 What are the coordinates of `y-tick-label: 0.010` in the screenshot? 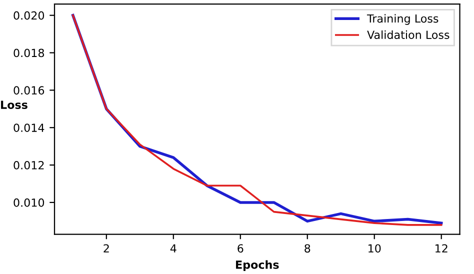 It's located at (29, 202).